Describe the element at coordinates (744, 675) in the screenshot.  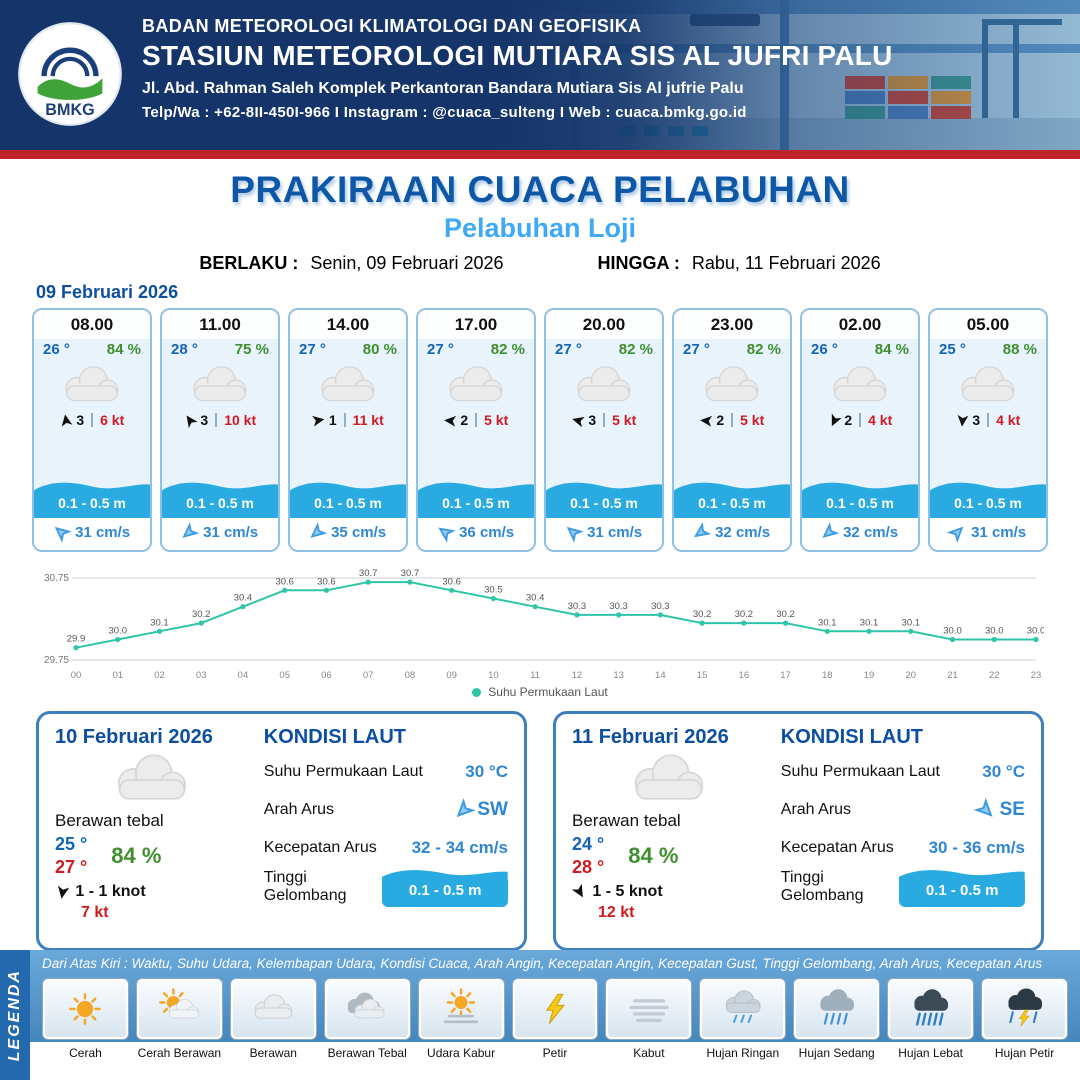
I see `svg-text: 16` at that location.